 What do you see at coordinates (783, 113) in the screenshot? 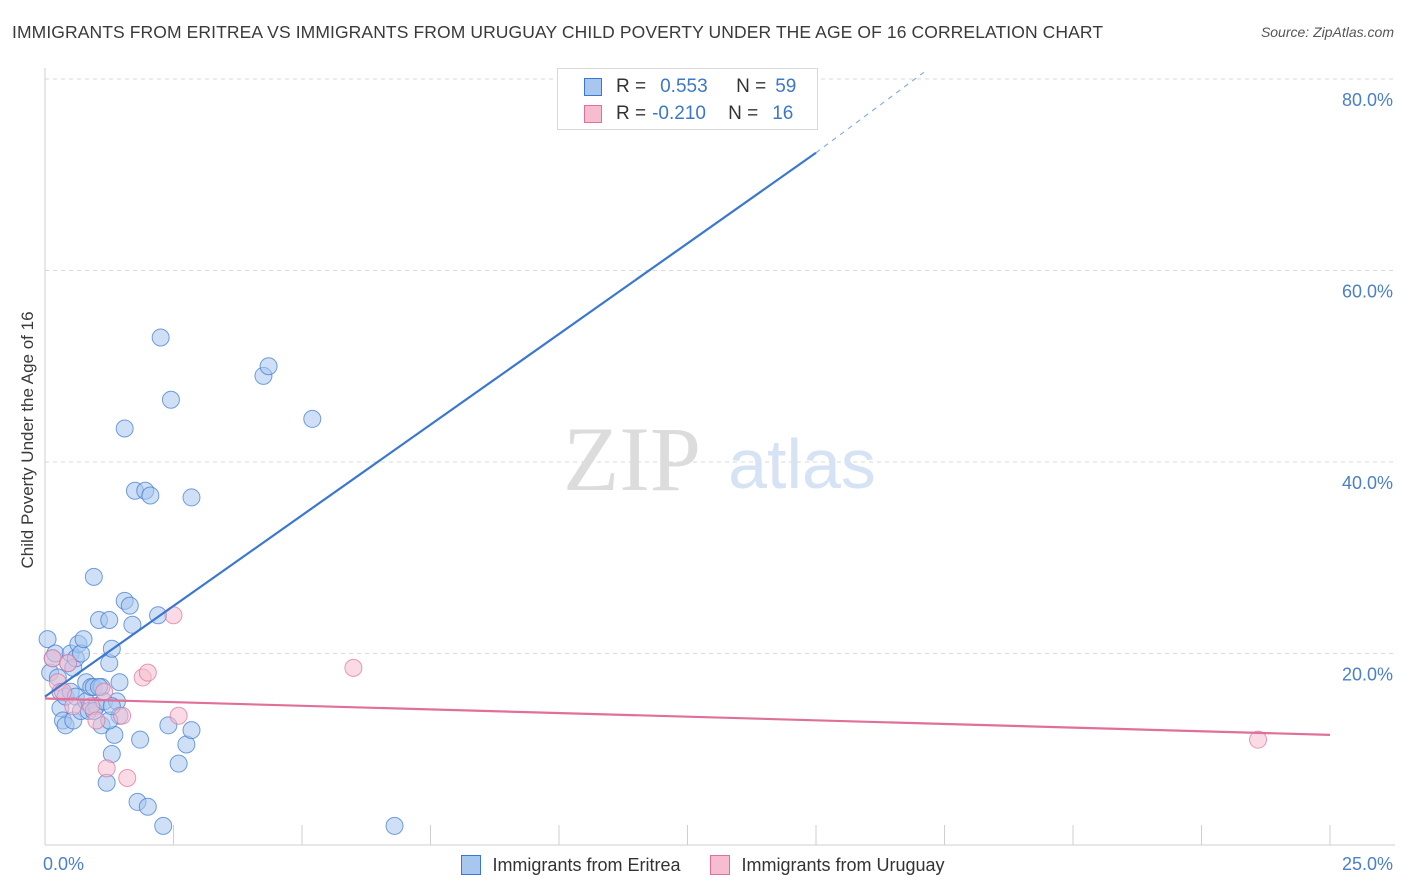
I see `uruguay-n-value: 16` at bounding box center [783, 113].